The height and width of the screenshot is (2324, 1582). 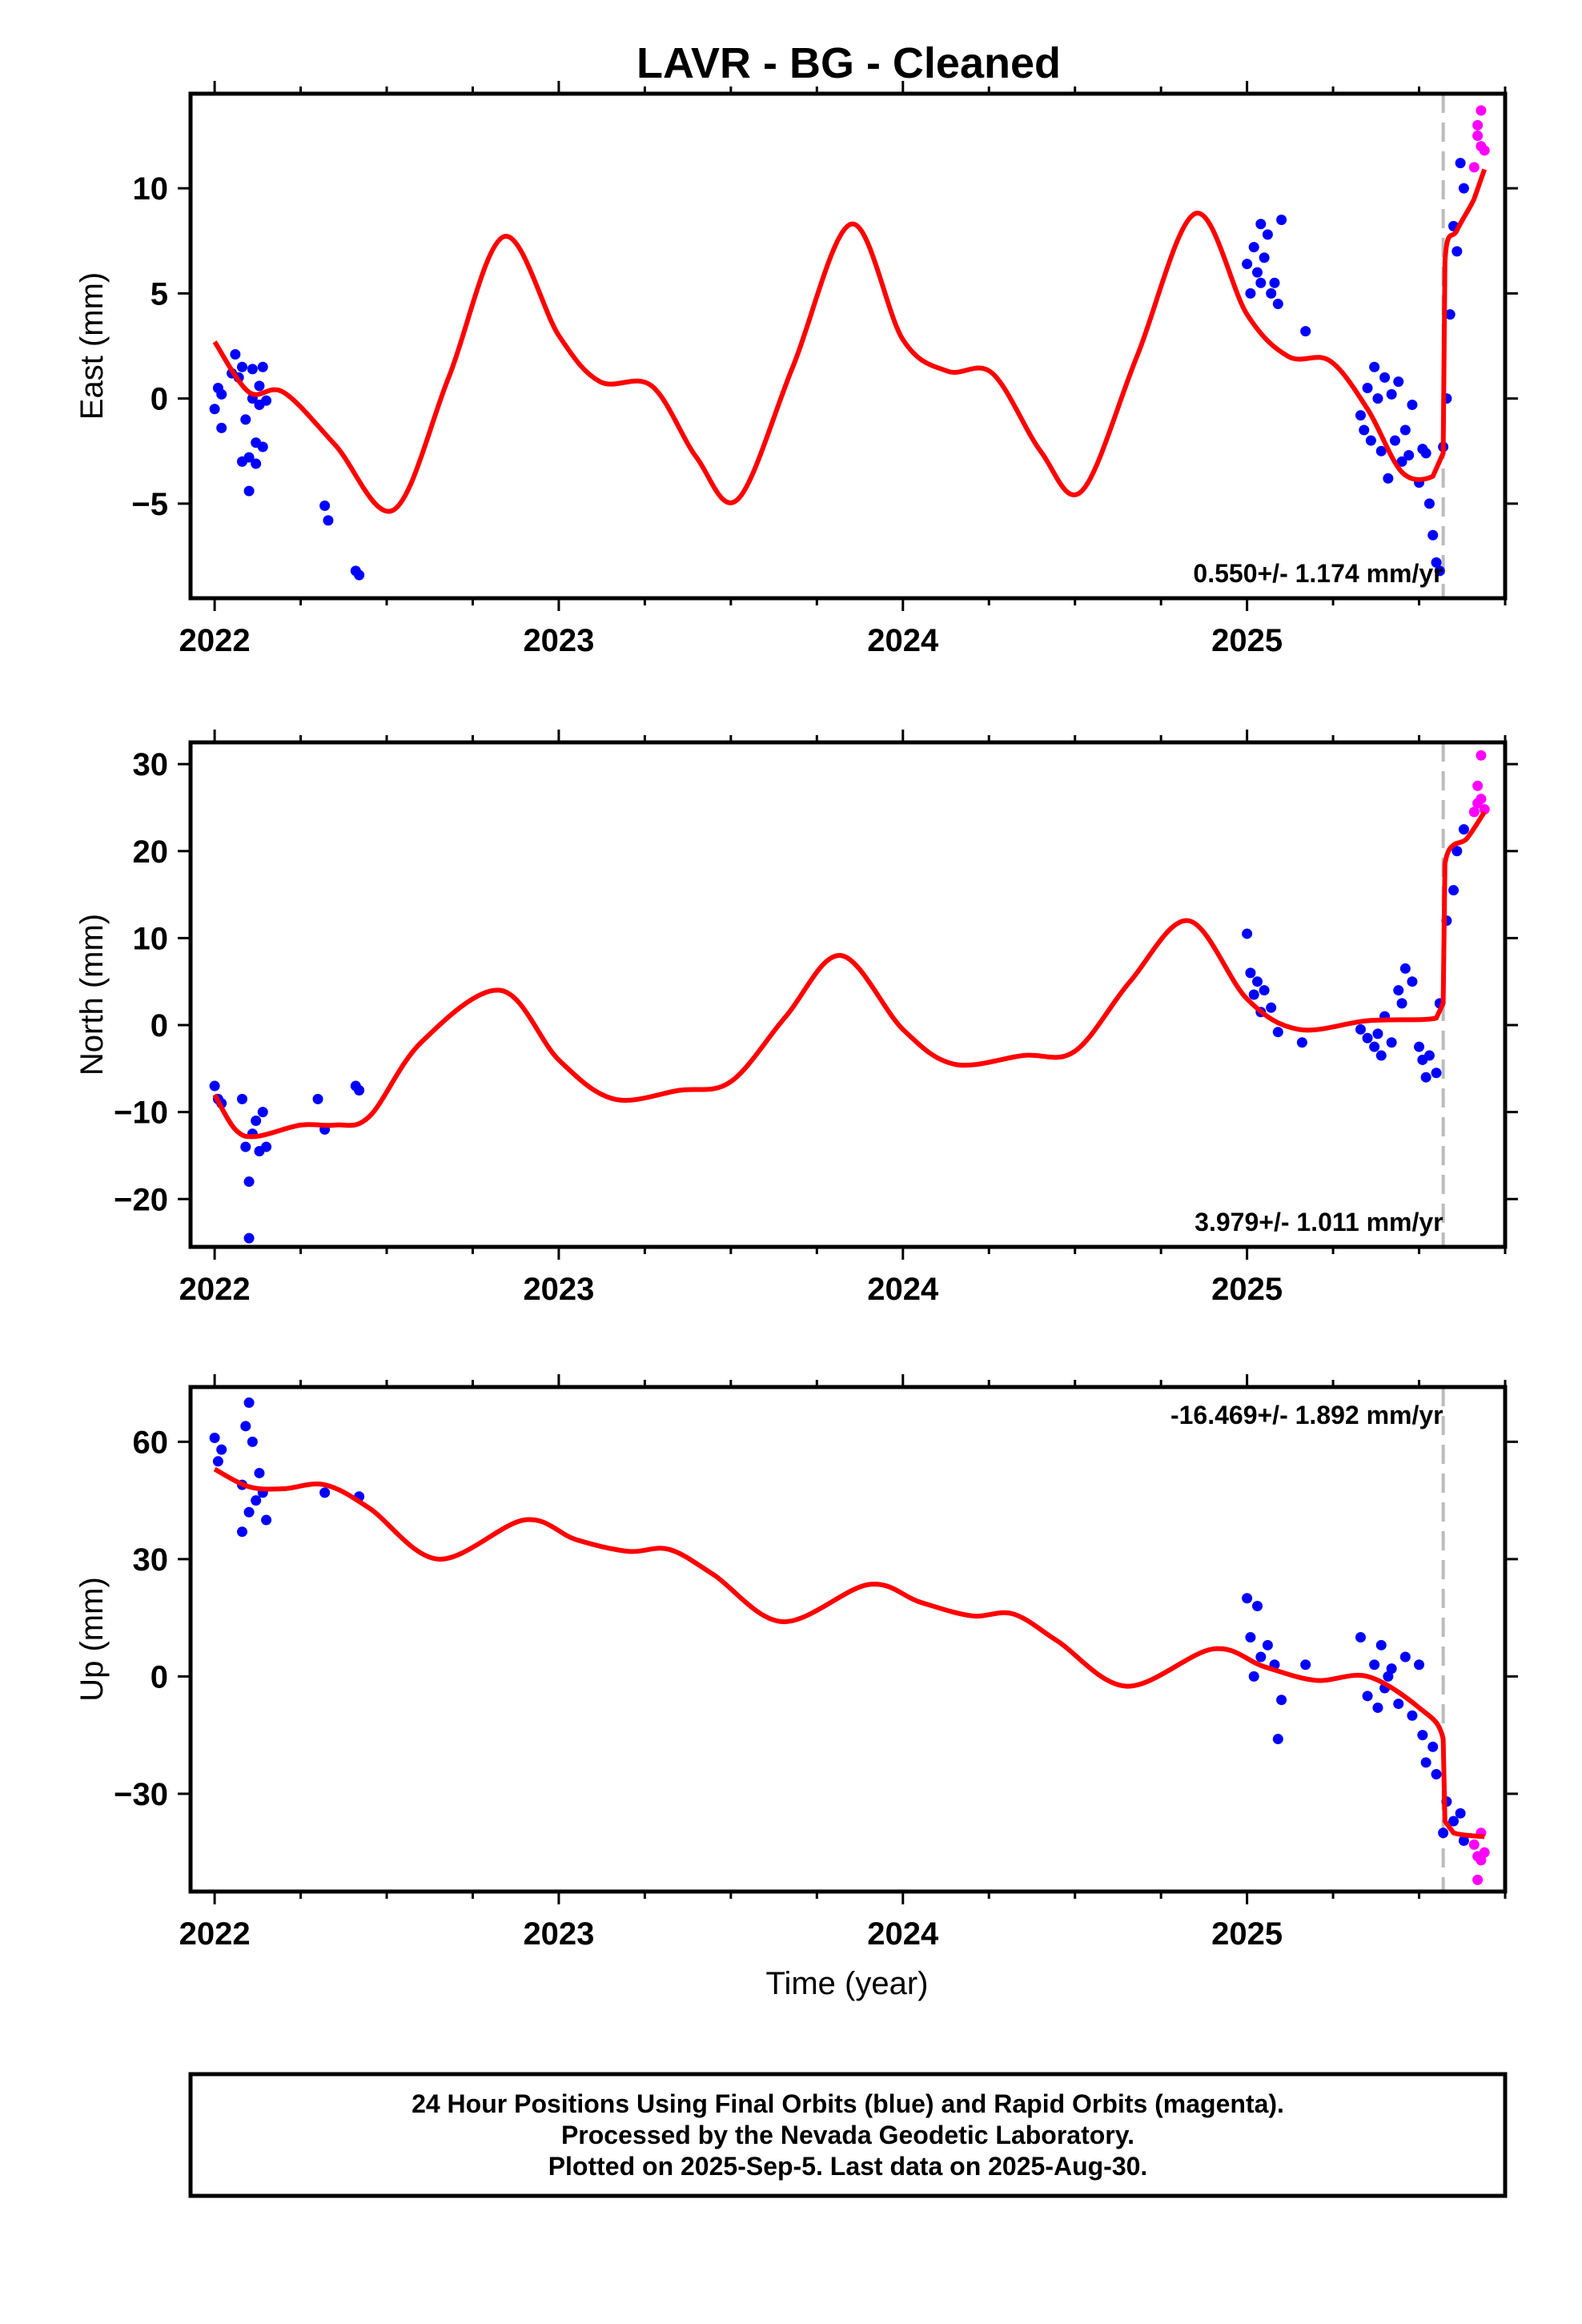 What do you see at coordinates (141, 1113) in the screenshot?
I see `north-y-tick-label: −10` at bounding box center [141, 1113].